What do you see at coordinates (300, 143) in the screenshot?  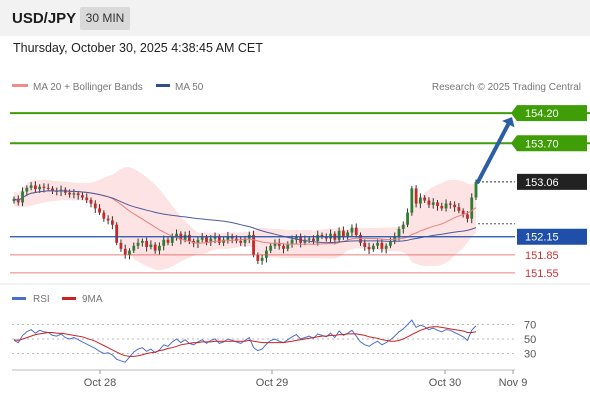 I see `level-resistance: 153.70` at bounding box center [300, 143].